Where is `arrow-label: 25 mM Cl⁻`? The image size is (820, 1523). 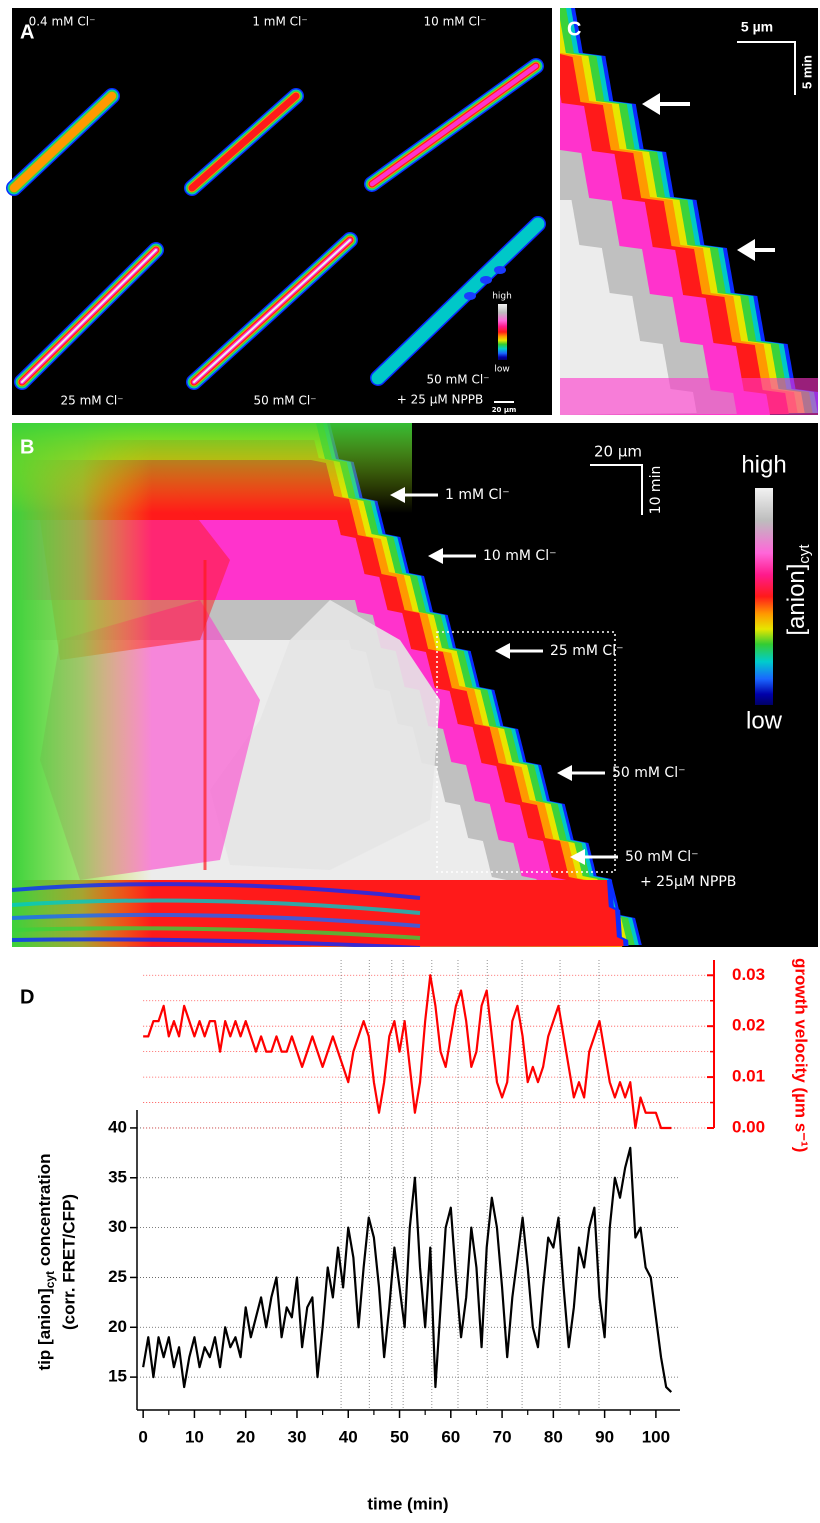
arrow-label: 25 mM Cl⁻ is located at coordinates (587, 651).